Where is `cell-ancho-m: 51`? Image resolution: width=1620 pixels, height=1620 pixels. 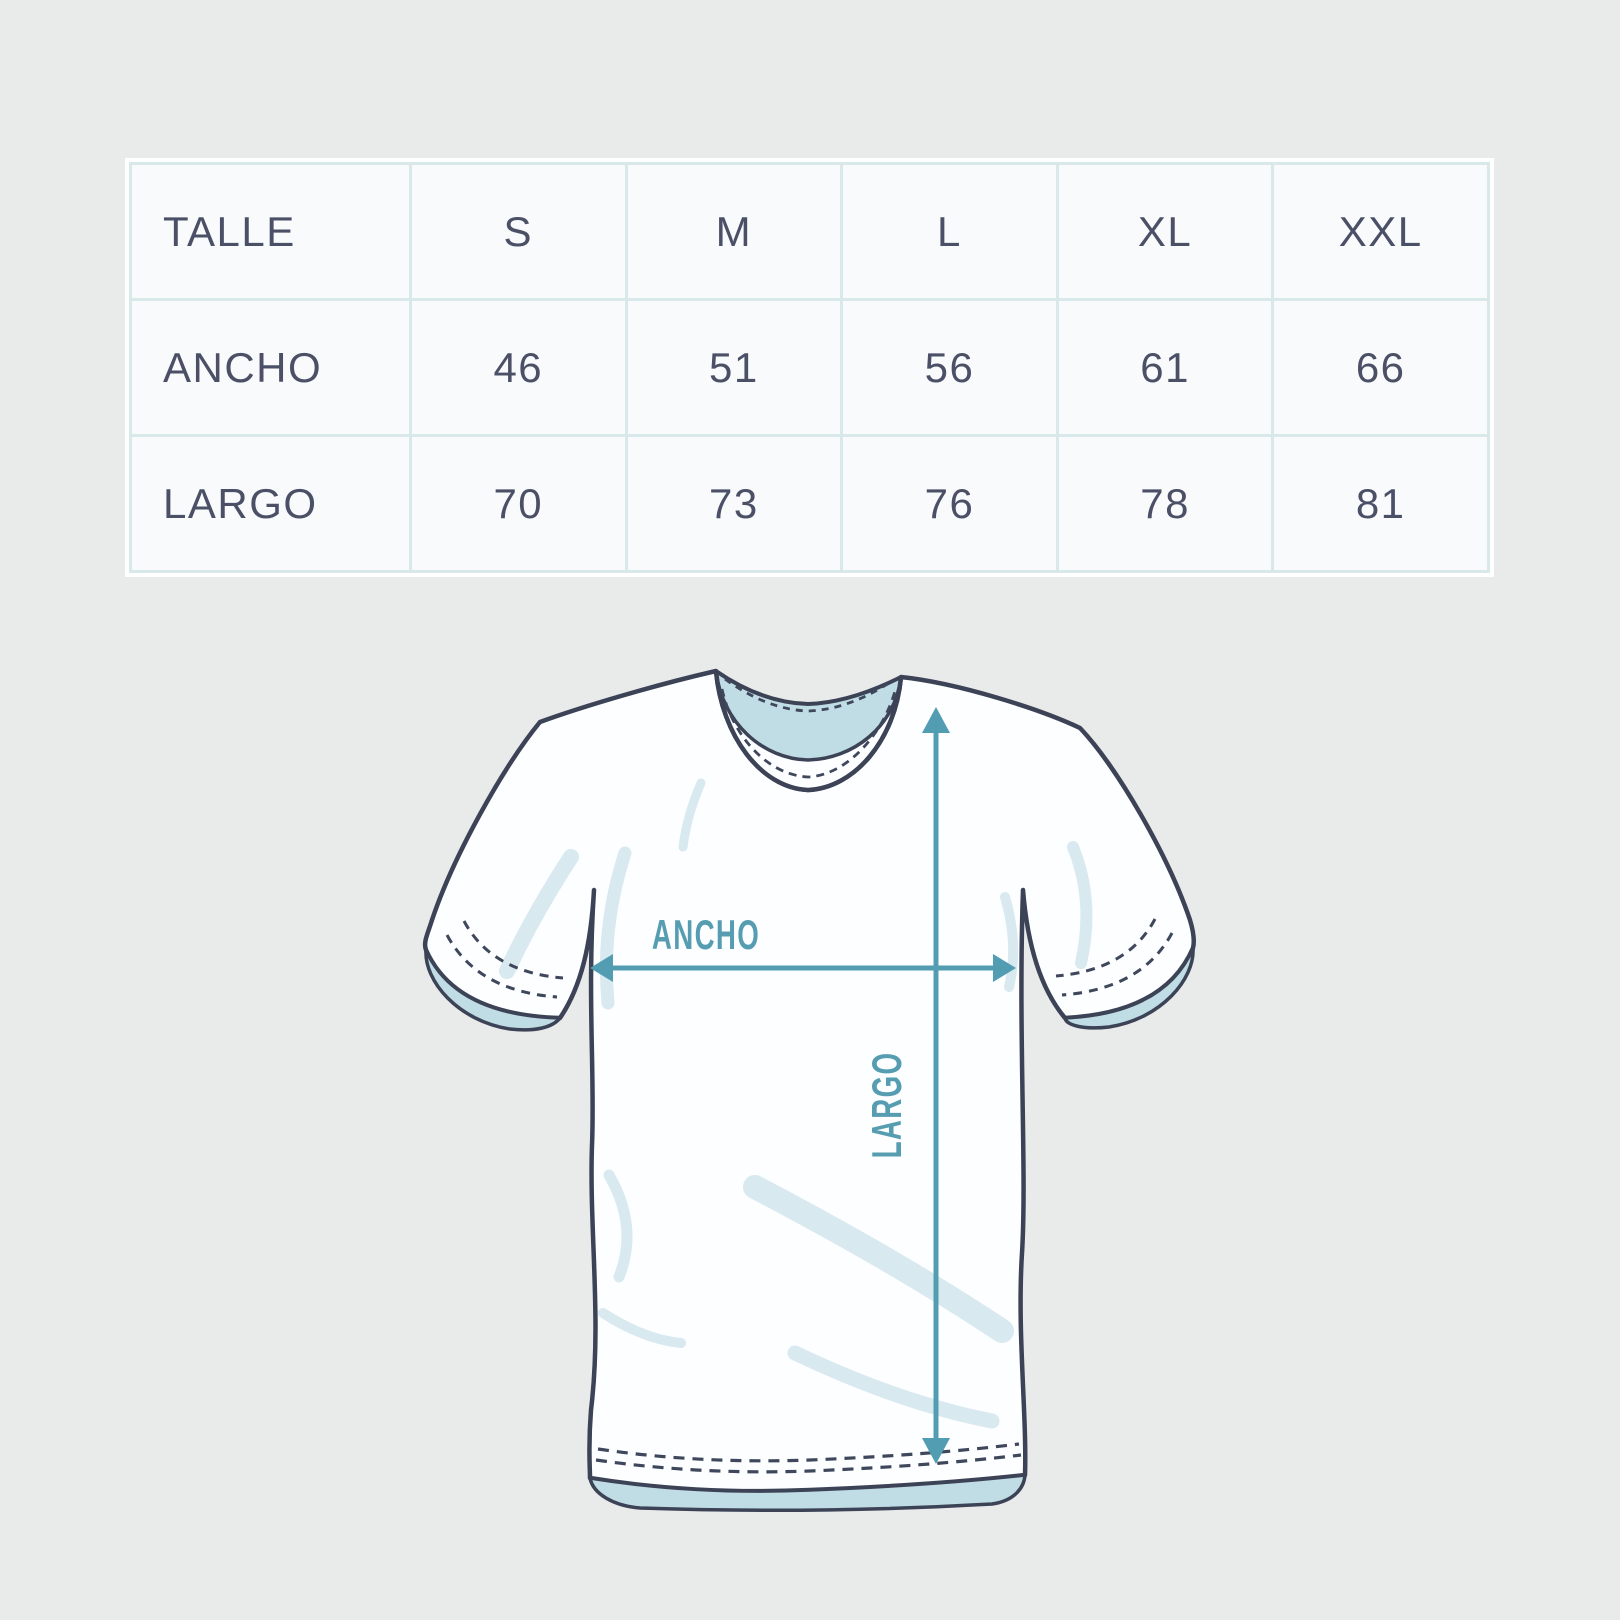 cell-ancho-m: 51 is located at coordinates (734, 367).